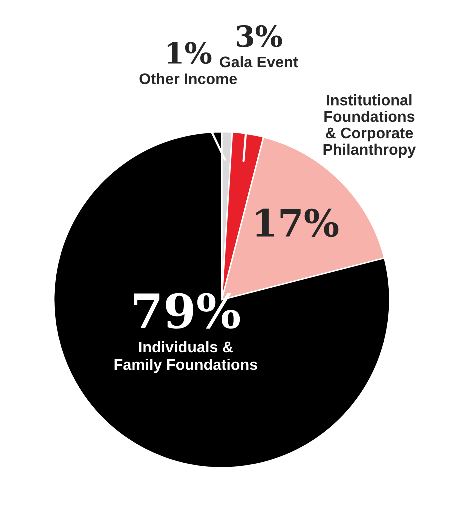 The width and height of the screenshot is (449, 512). Describe the element at coordinates (189, 78) in the screenshot. I see `slice-label: Other Income` at that location.